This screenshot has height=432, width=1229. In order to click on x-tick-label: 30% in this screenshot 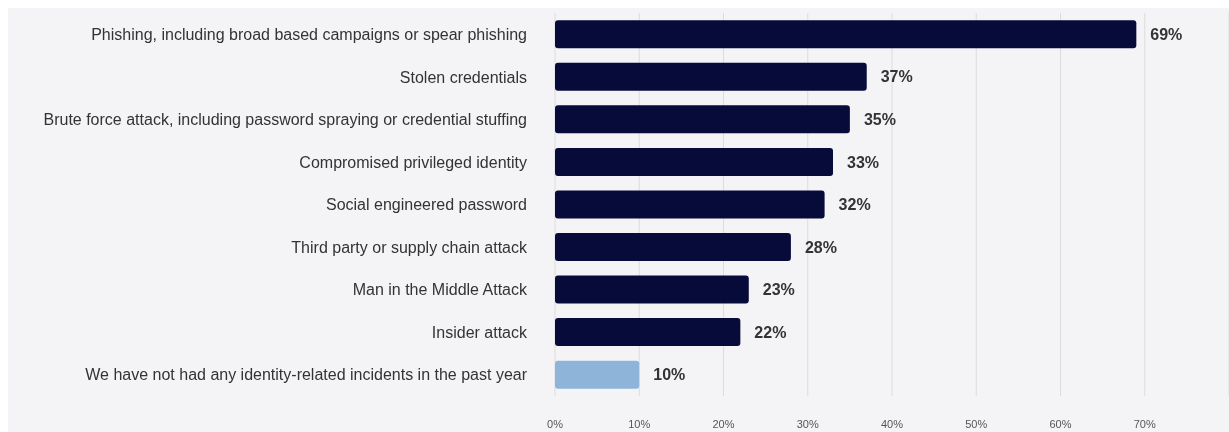, I will do `click(807, 423)`.